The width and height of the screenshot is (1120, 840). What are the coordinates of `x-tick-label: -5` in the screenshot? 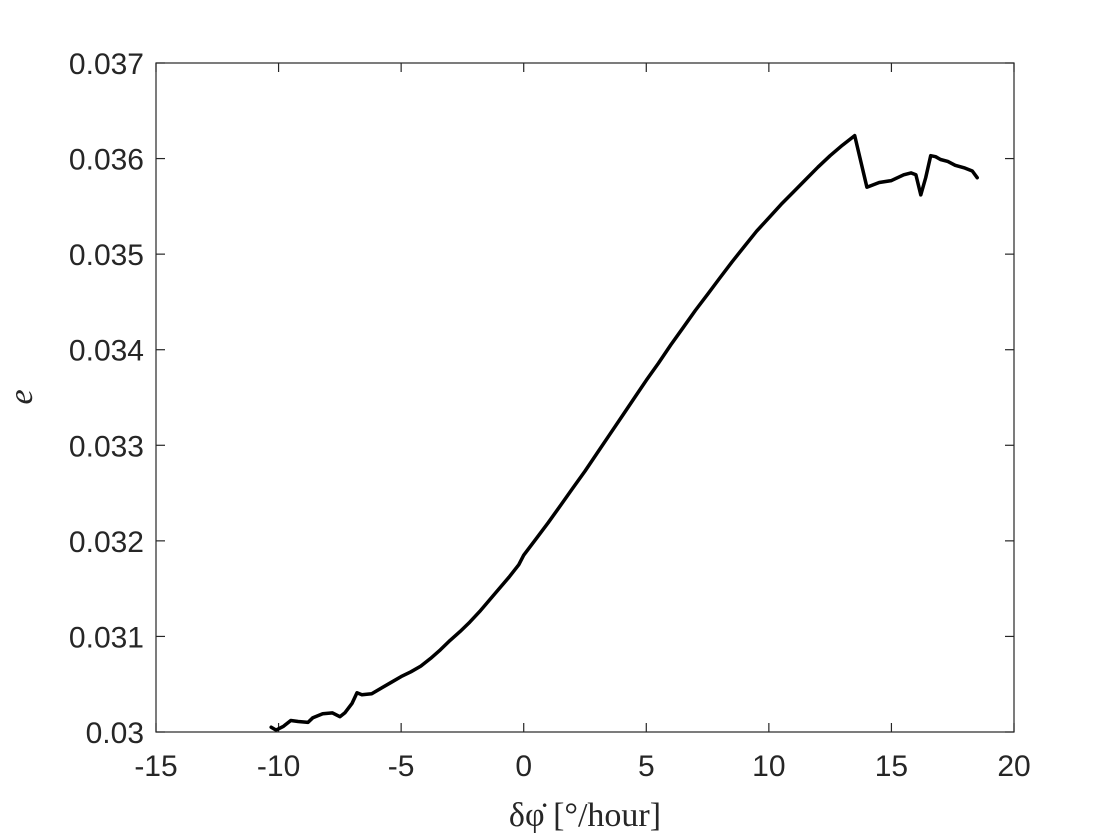 It's located at (401, 766).